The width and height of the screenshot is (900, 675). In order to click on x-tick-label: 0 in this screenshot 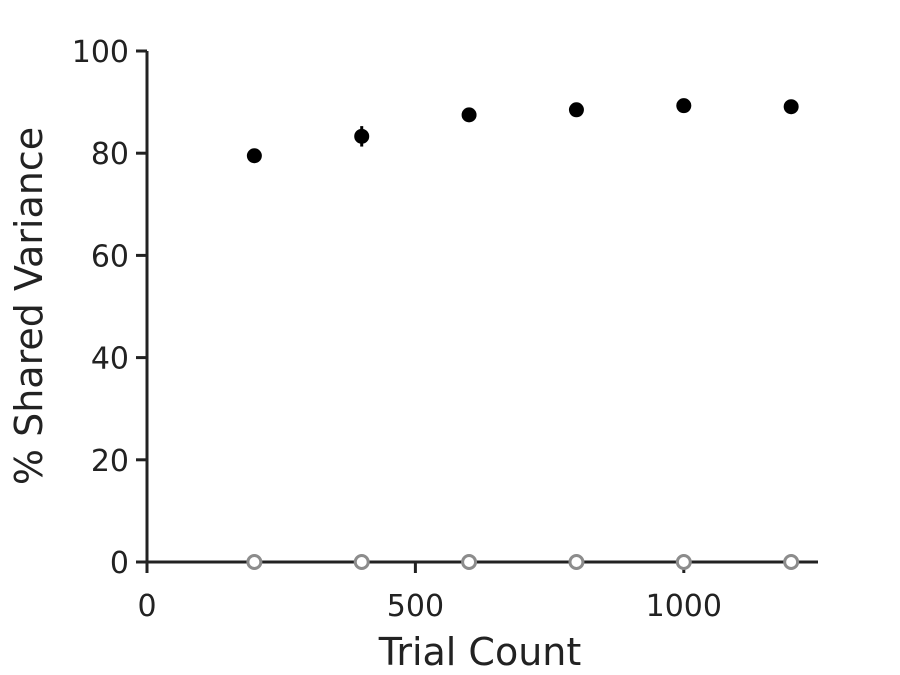, I will do `click(146, 606)`.